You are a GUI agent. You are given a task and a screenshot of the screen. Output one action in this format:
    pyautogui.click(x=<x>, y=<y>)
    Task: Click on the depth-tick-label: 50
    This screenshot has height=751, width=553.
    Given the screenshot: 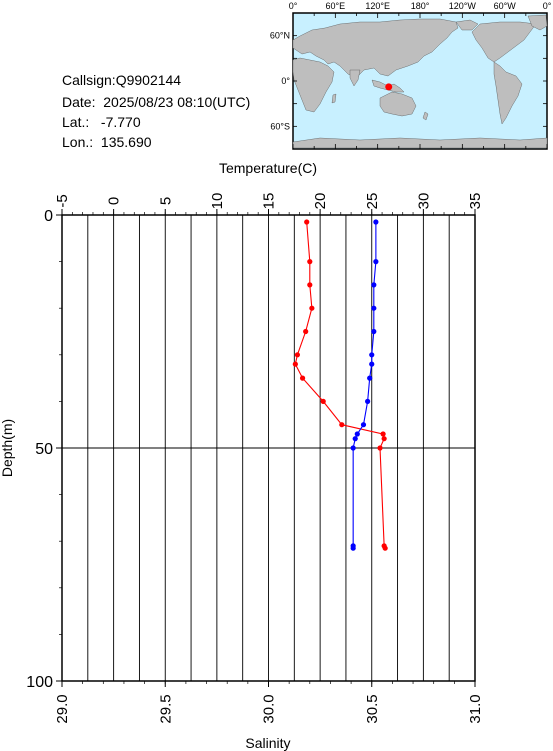 What is the action you would take?
    pyautogui.click(x=44, y=449)
    